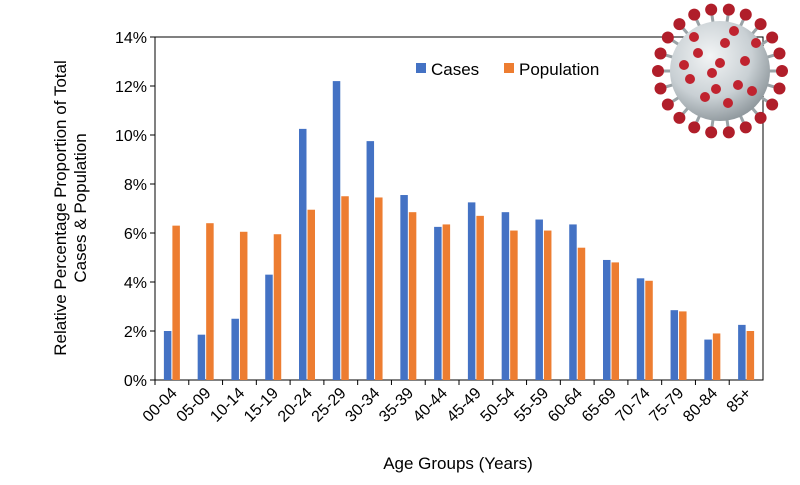 This screenshot has height=485, width=800. I want to click on legend-swatch-population, so click(509, 68).